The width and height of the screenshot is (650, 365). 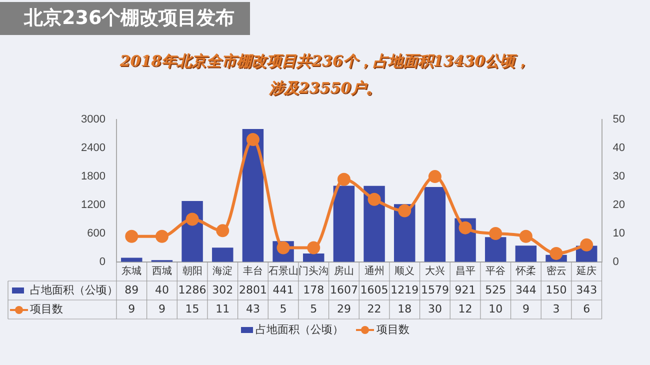 I want to click on data-label: 1579, so click(x=434, y=289).